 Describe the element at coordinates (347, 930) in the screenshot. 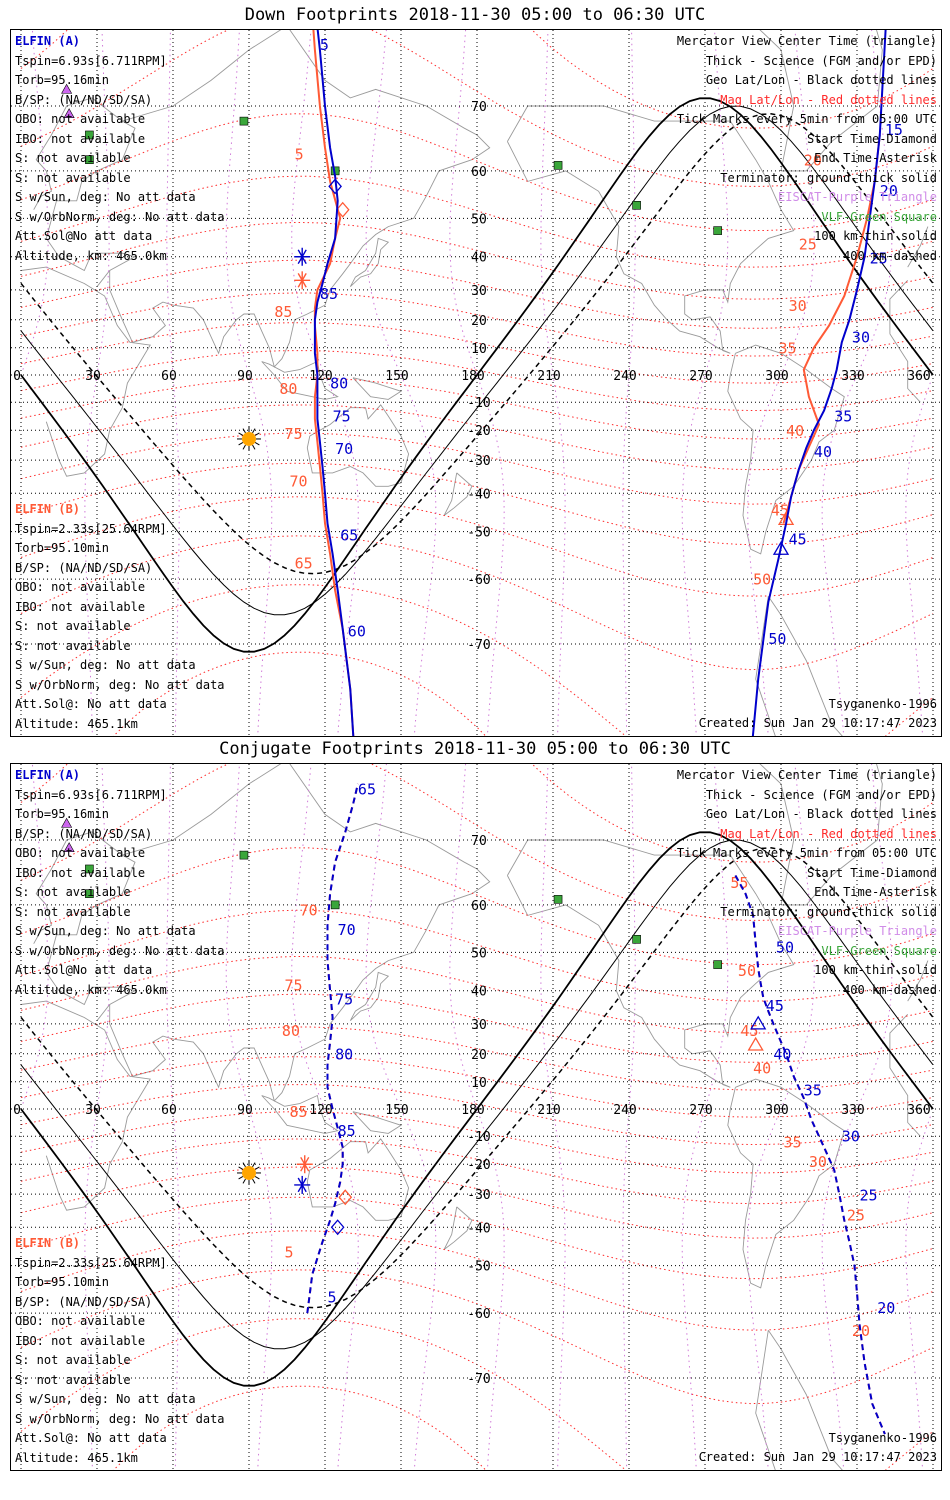

I see `time-tick-label: 70` at that location.